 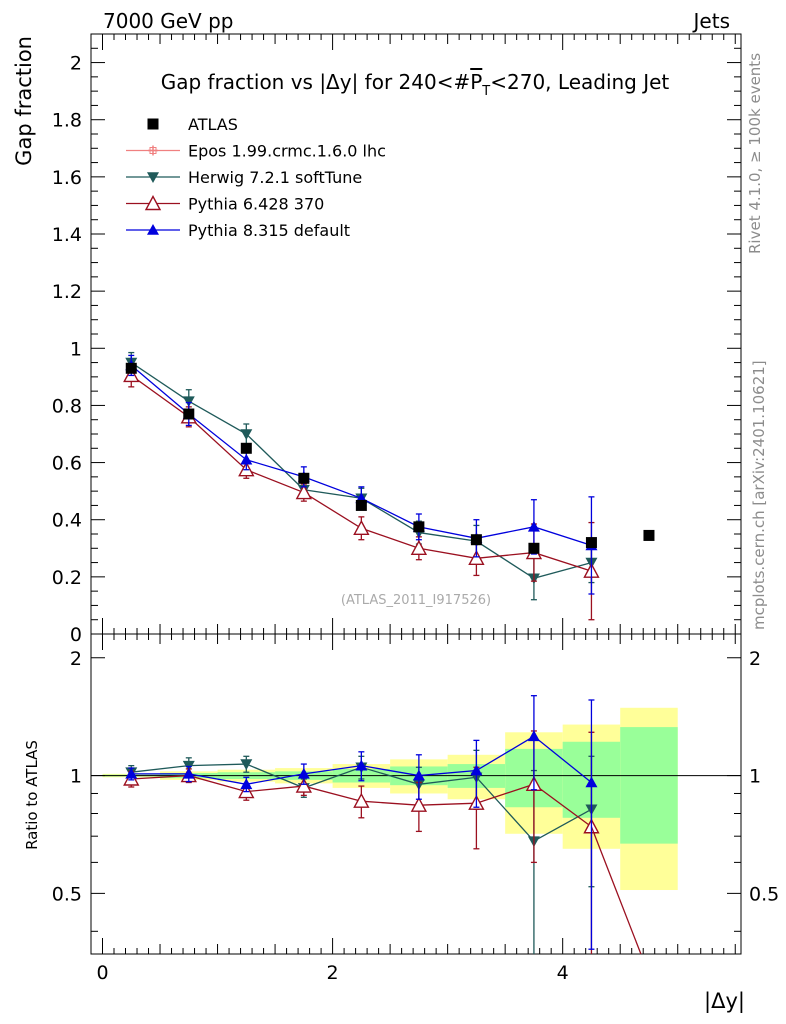 I want to click on y-axis-label-main: Gap fraction, so click(x=24, y=101).